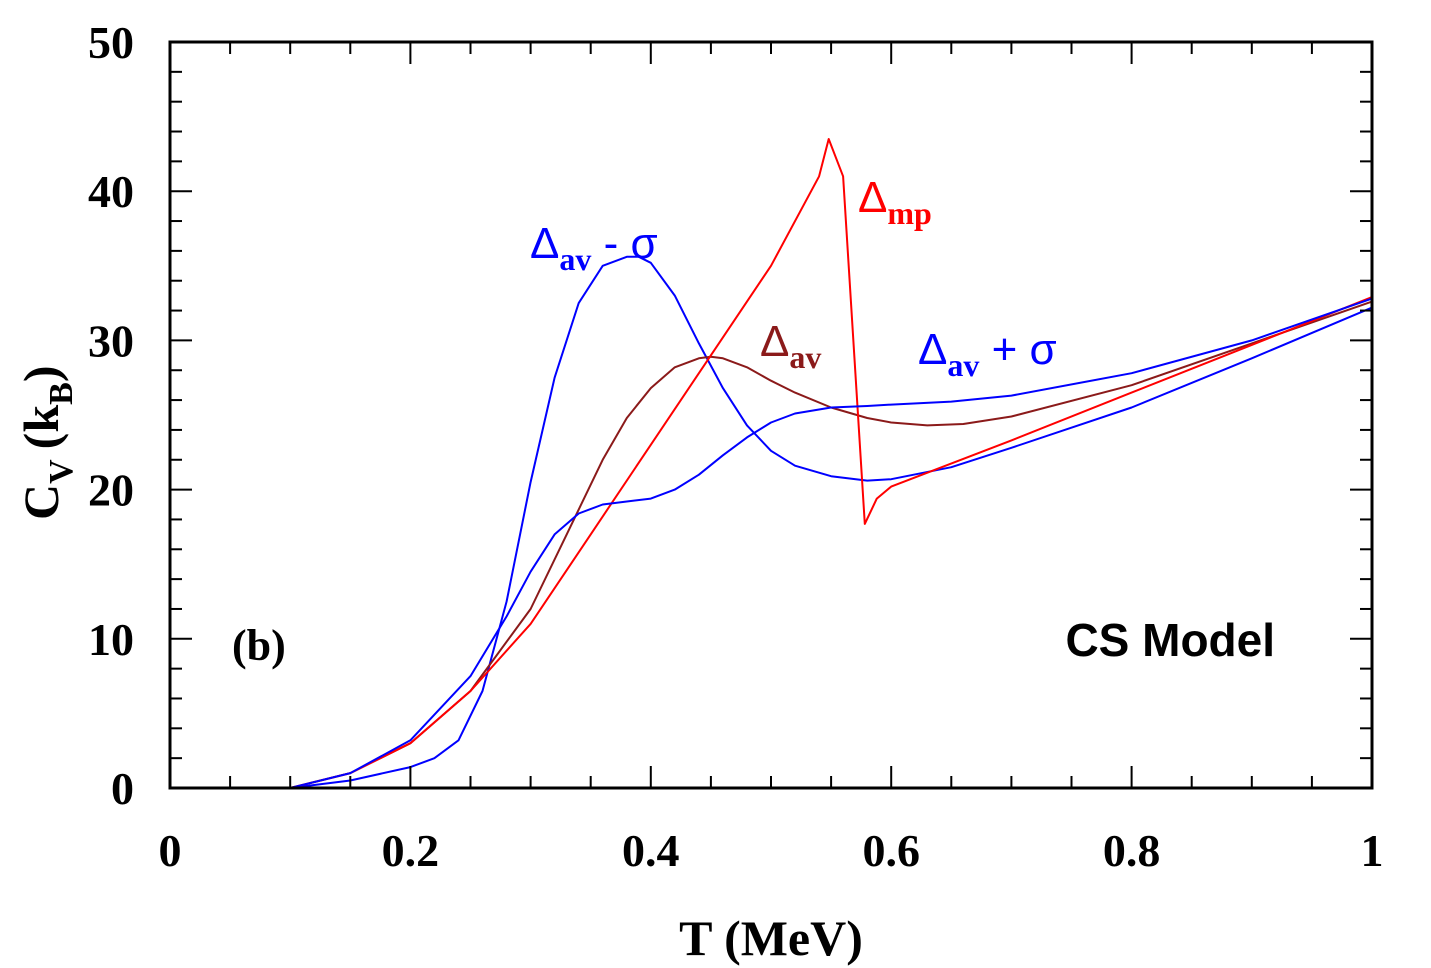 The height and width of the screenshot is (968, 1431). What do you see at coordinates (111, 42) in the screenshot?
I see `y-tick-label: 50` at bounding box center [111, 42].